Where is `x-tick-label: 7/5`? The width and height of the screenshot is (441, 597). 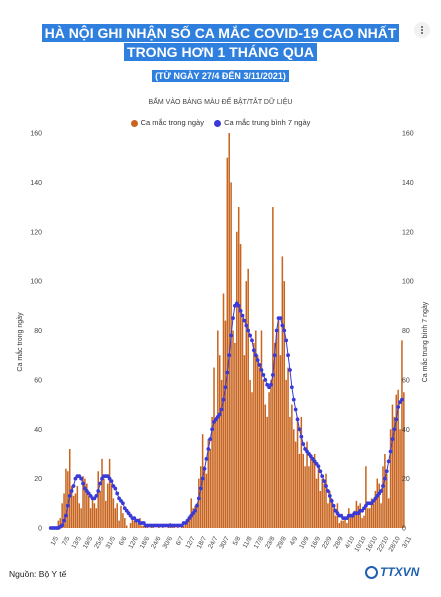
x-tick-label: 7/5 is located at coordinates (66, 541).